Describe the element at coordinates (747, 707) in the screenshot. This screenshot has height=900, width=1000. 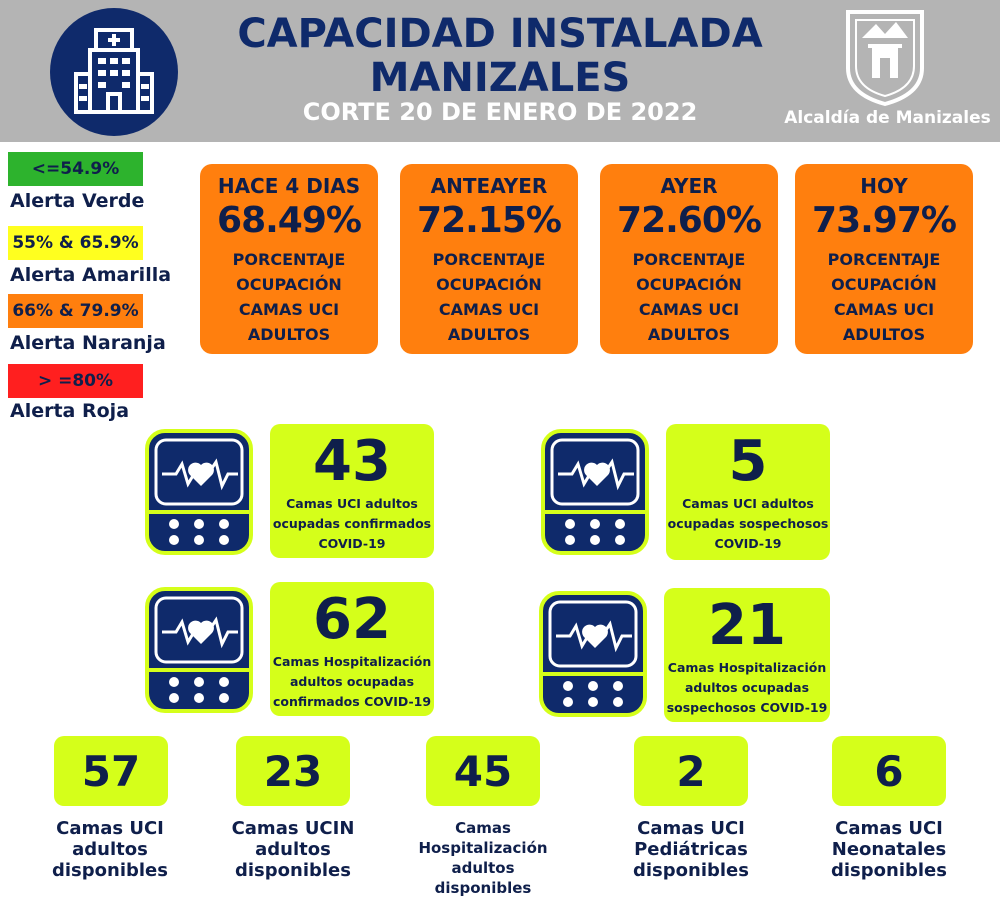
I see `caption-line: sospechosos COVID-19` at that location.